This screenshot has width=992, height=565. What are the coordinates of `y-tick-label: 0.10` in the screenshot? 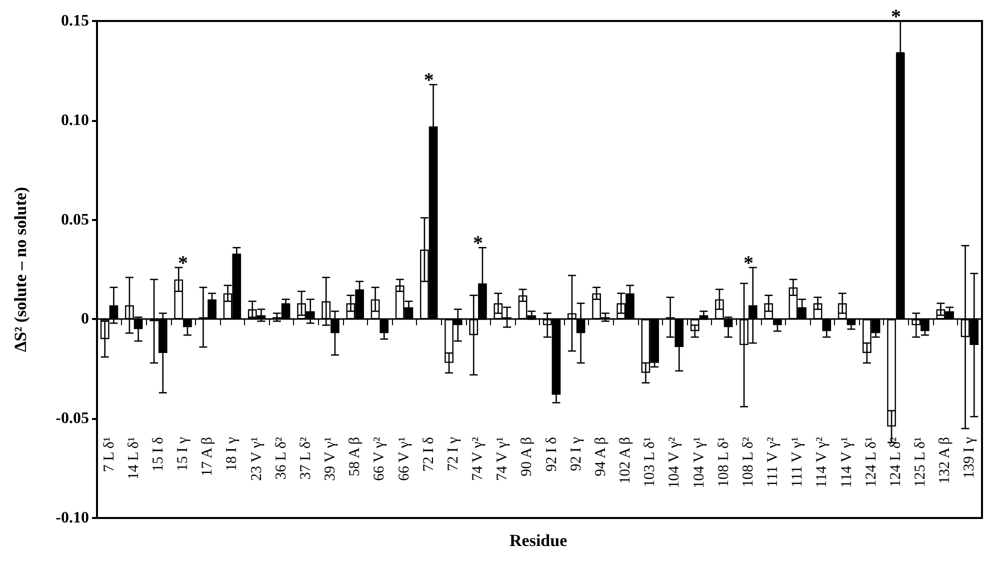 It's located at (75, 120).